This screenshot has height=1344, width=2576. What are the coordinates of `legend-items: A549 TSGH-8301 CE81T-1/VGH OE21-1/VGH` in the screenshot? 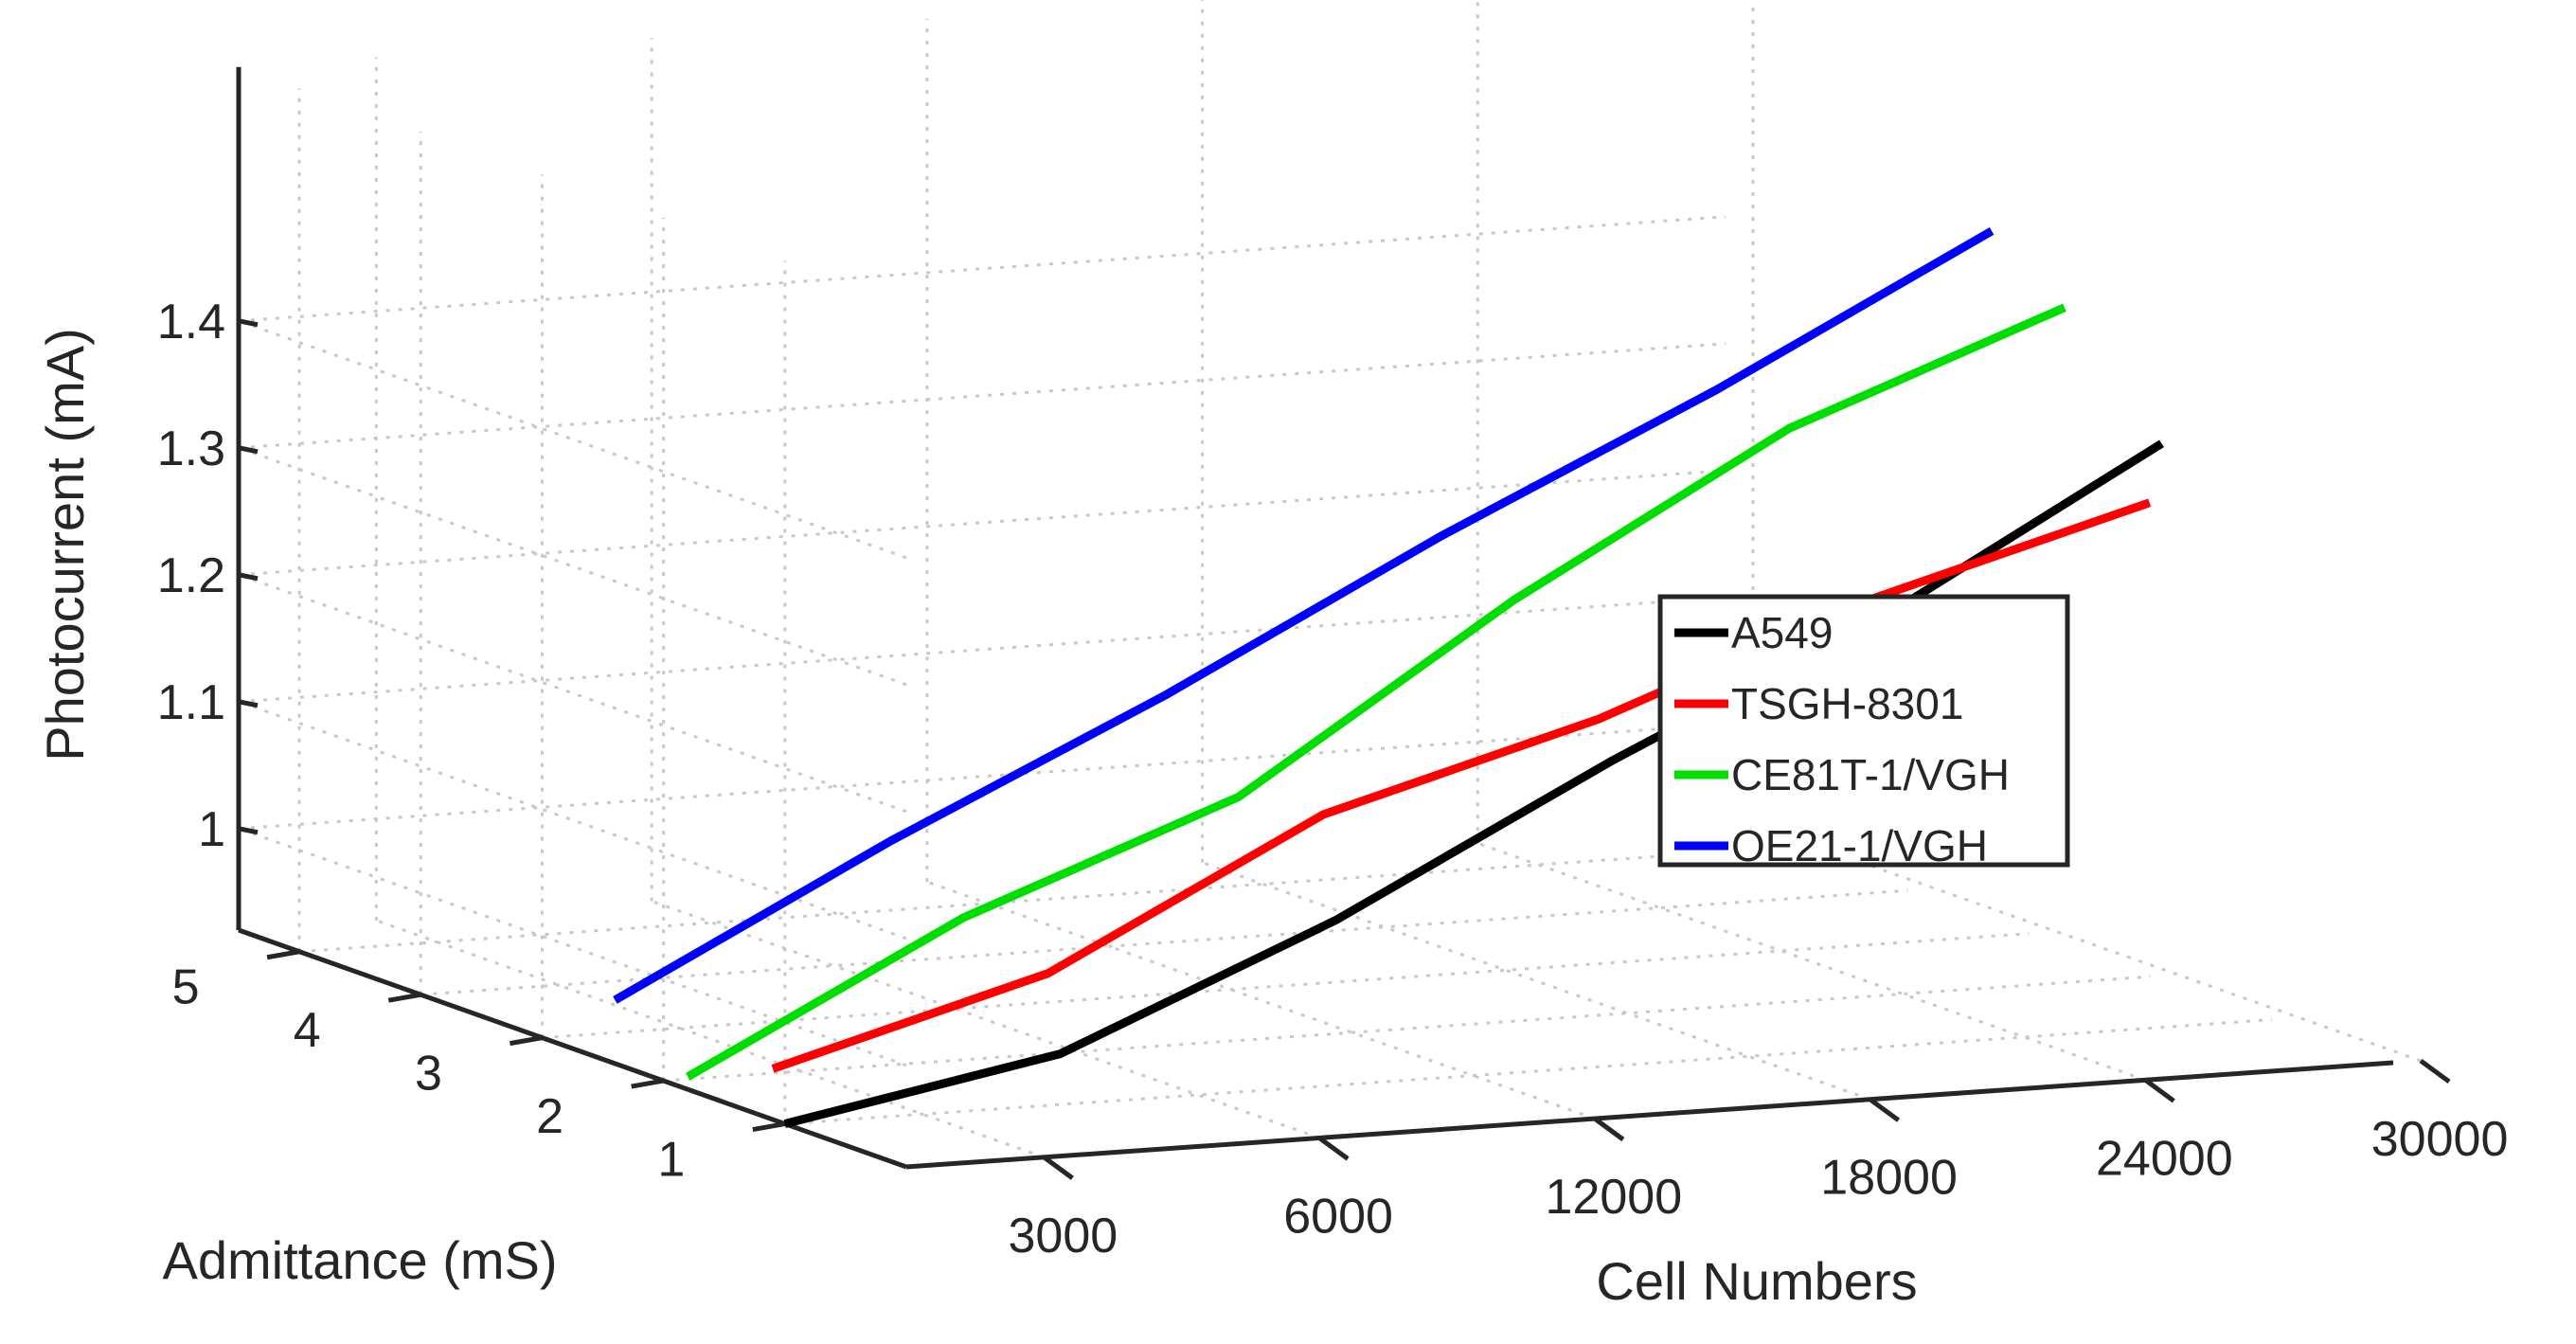 It's located at (1842, 739).